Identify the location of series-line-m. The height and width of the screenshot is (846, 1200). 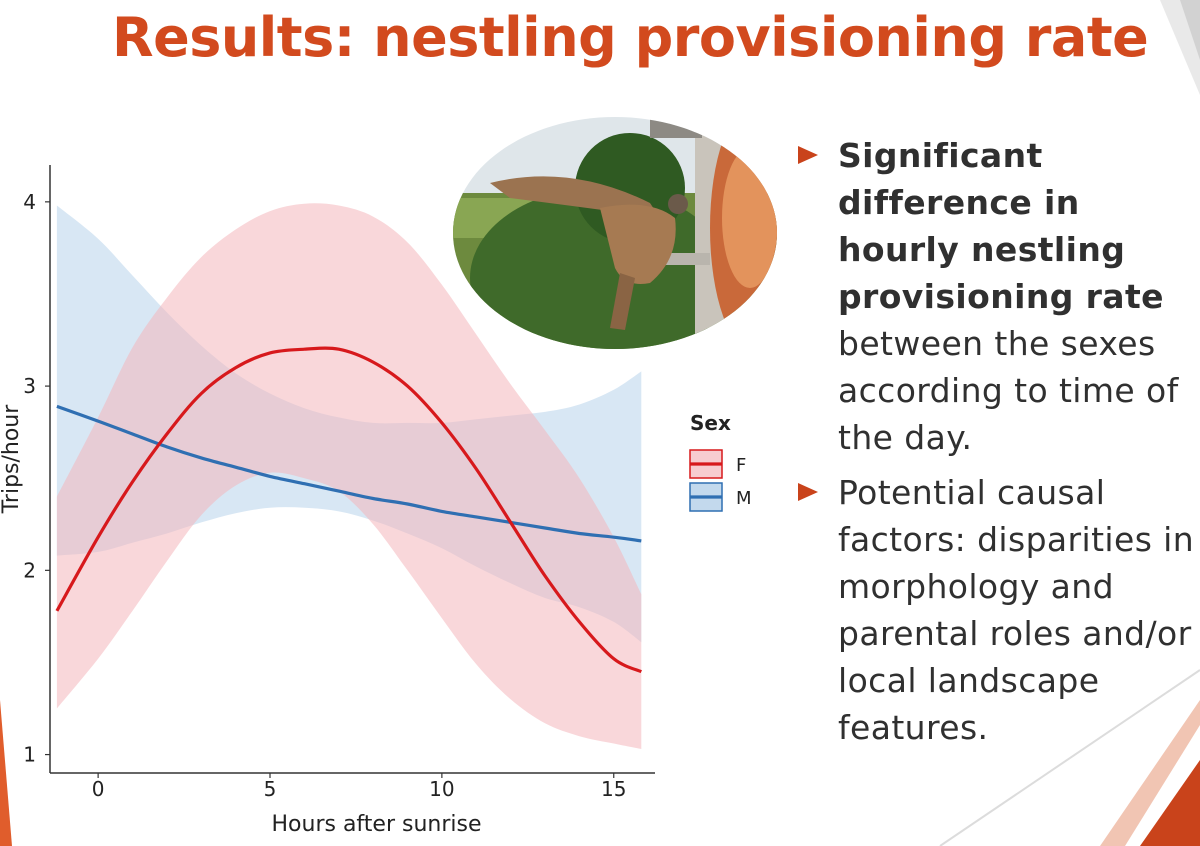
(349, 473).